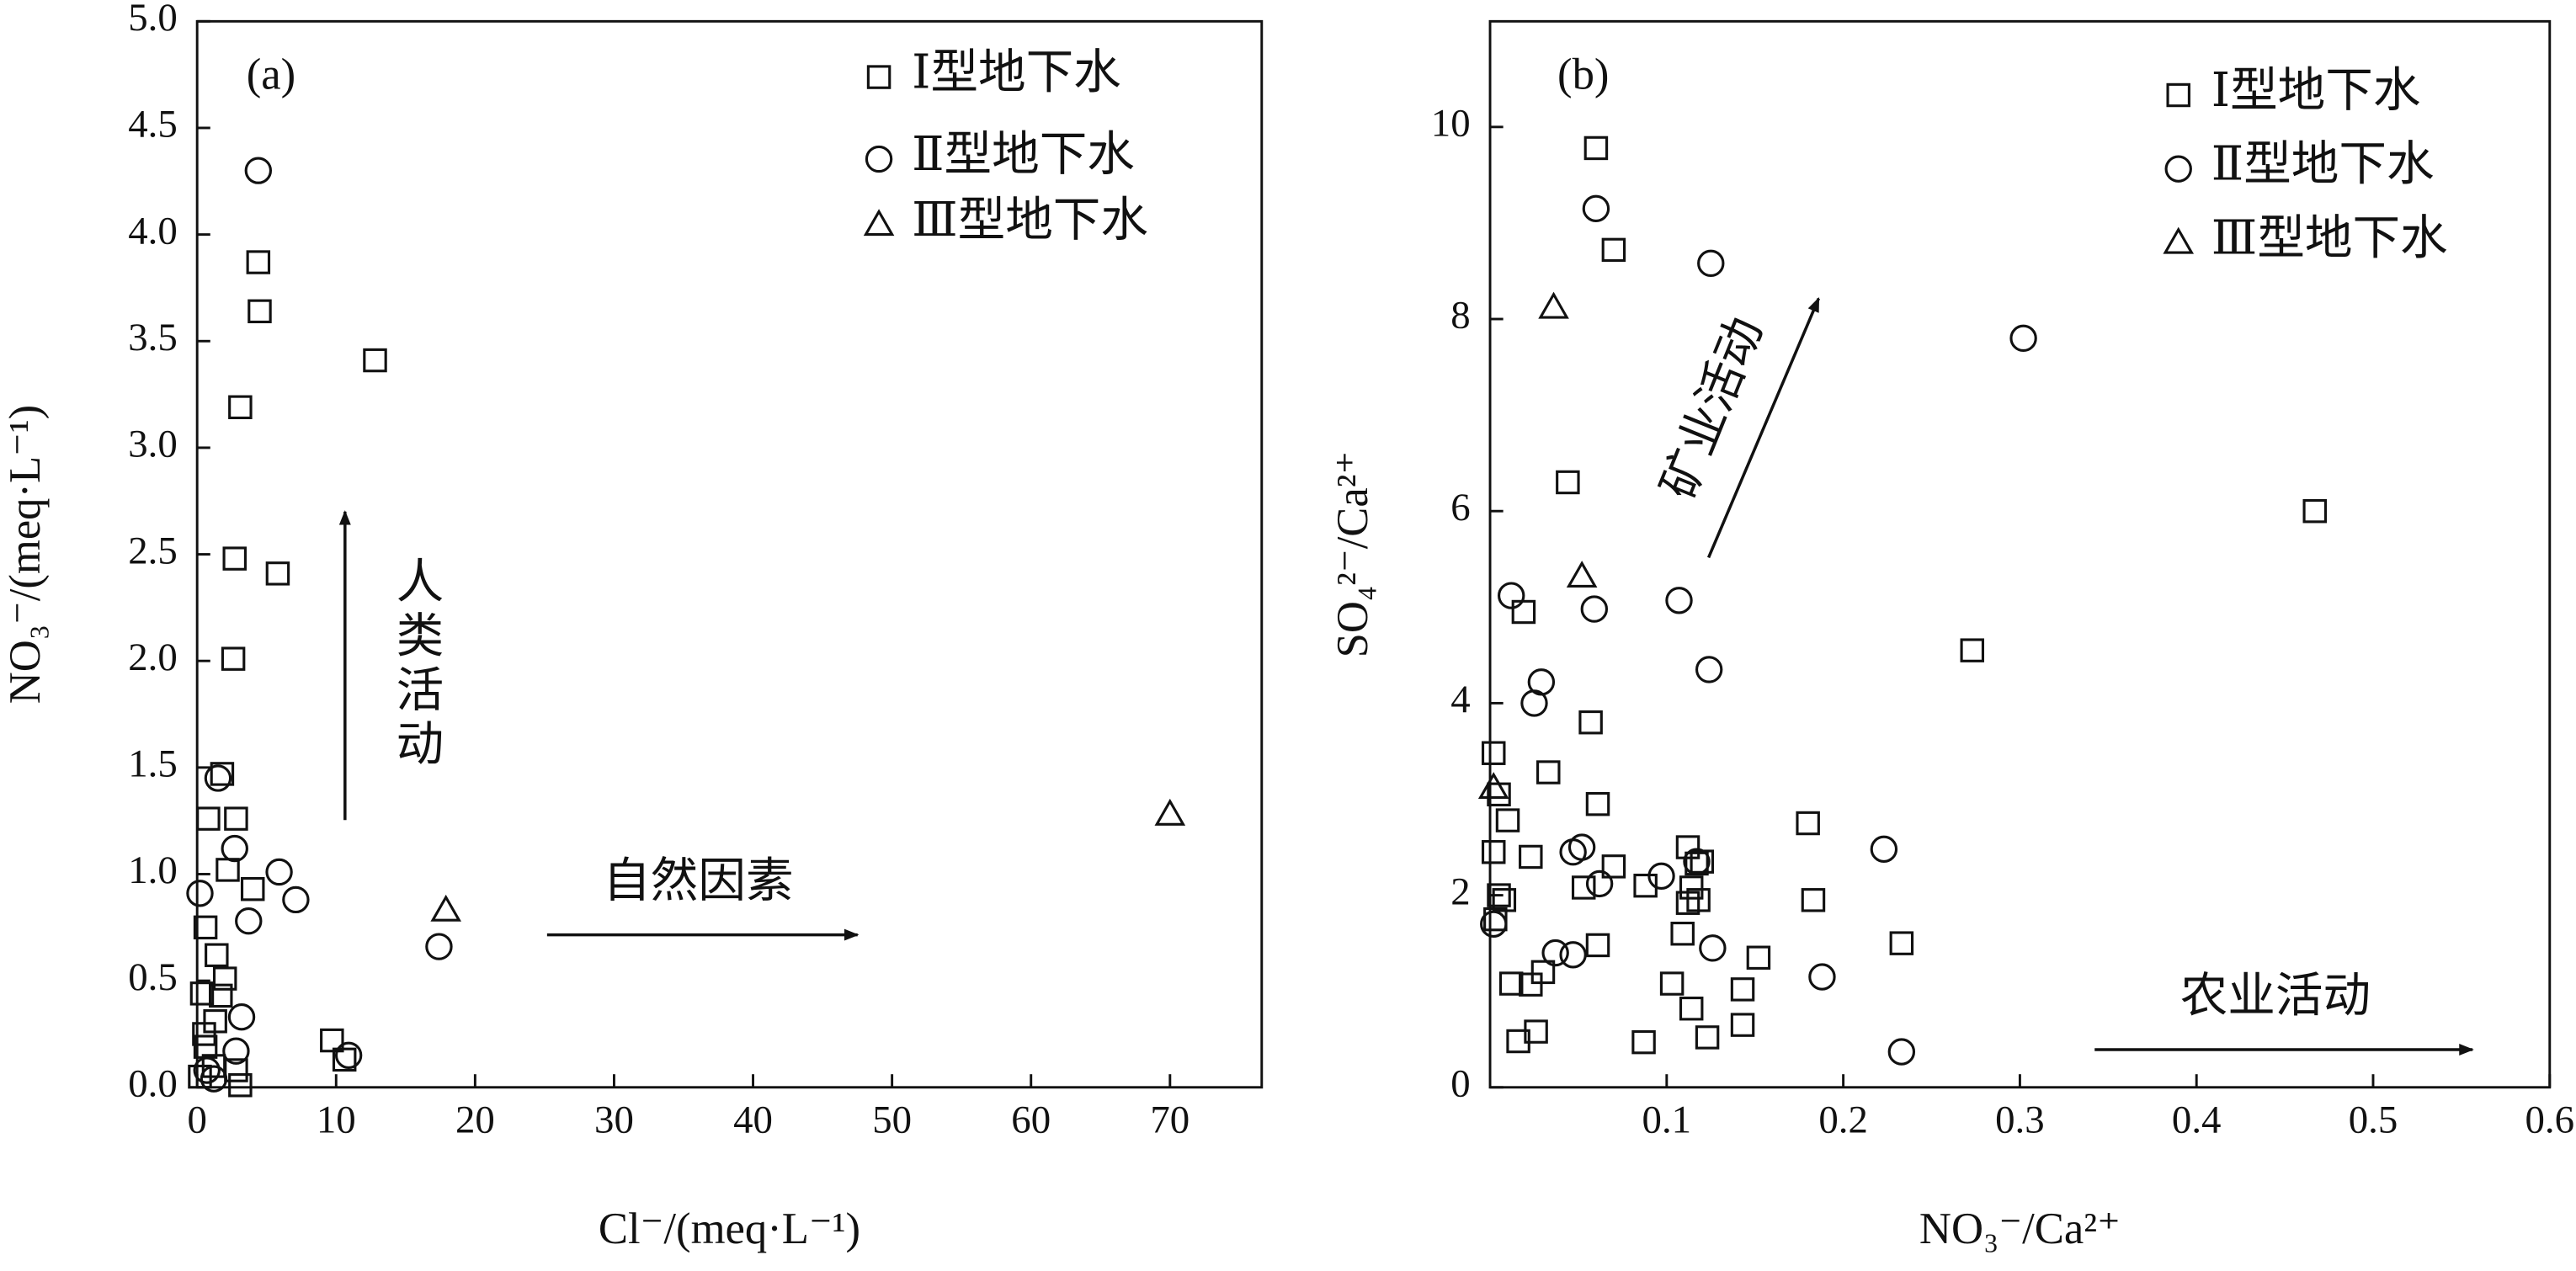 The height and width of the screenshot is (1271, 2576). Describe the element at coordinates (2276, 997) in the screenshot. I see `annotation: 农业活动` at that location.